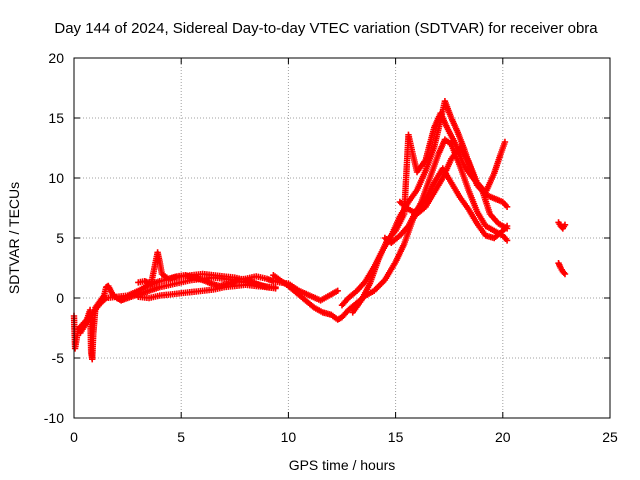 The height and width of the screenshot is (480, 640). I want to click on y-tick-label: 10, so click(56, 178).